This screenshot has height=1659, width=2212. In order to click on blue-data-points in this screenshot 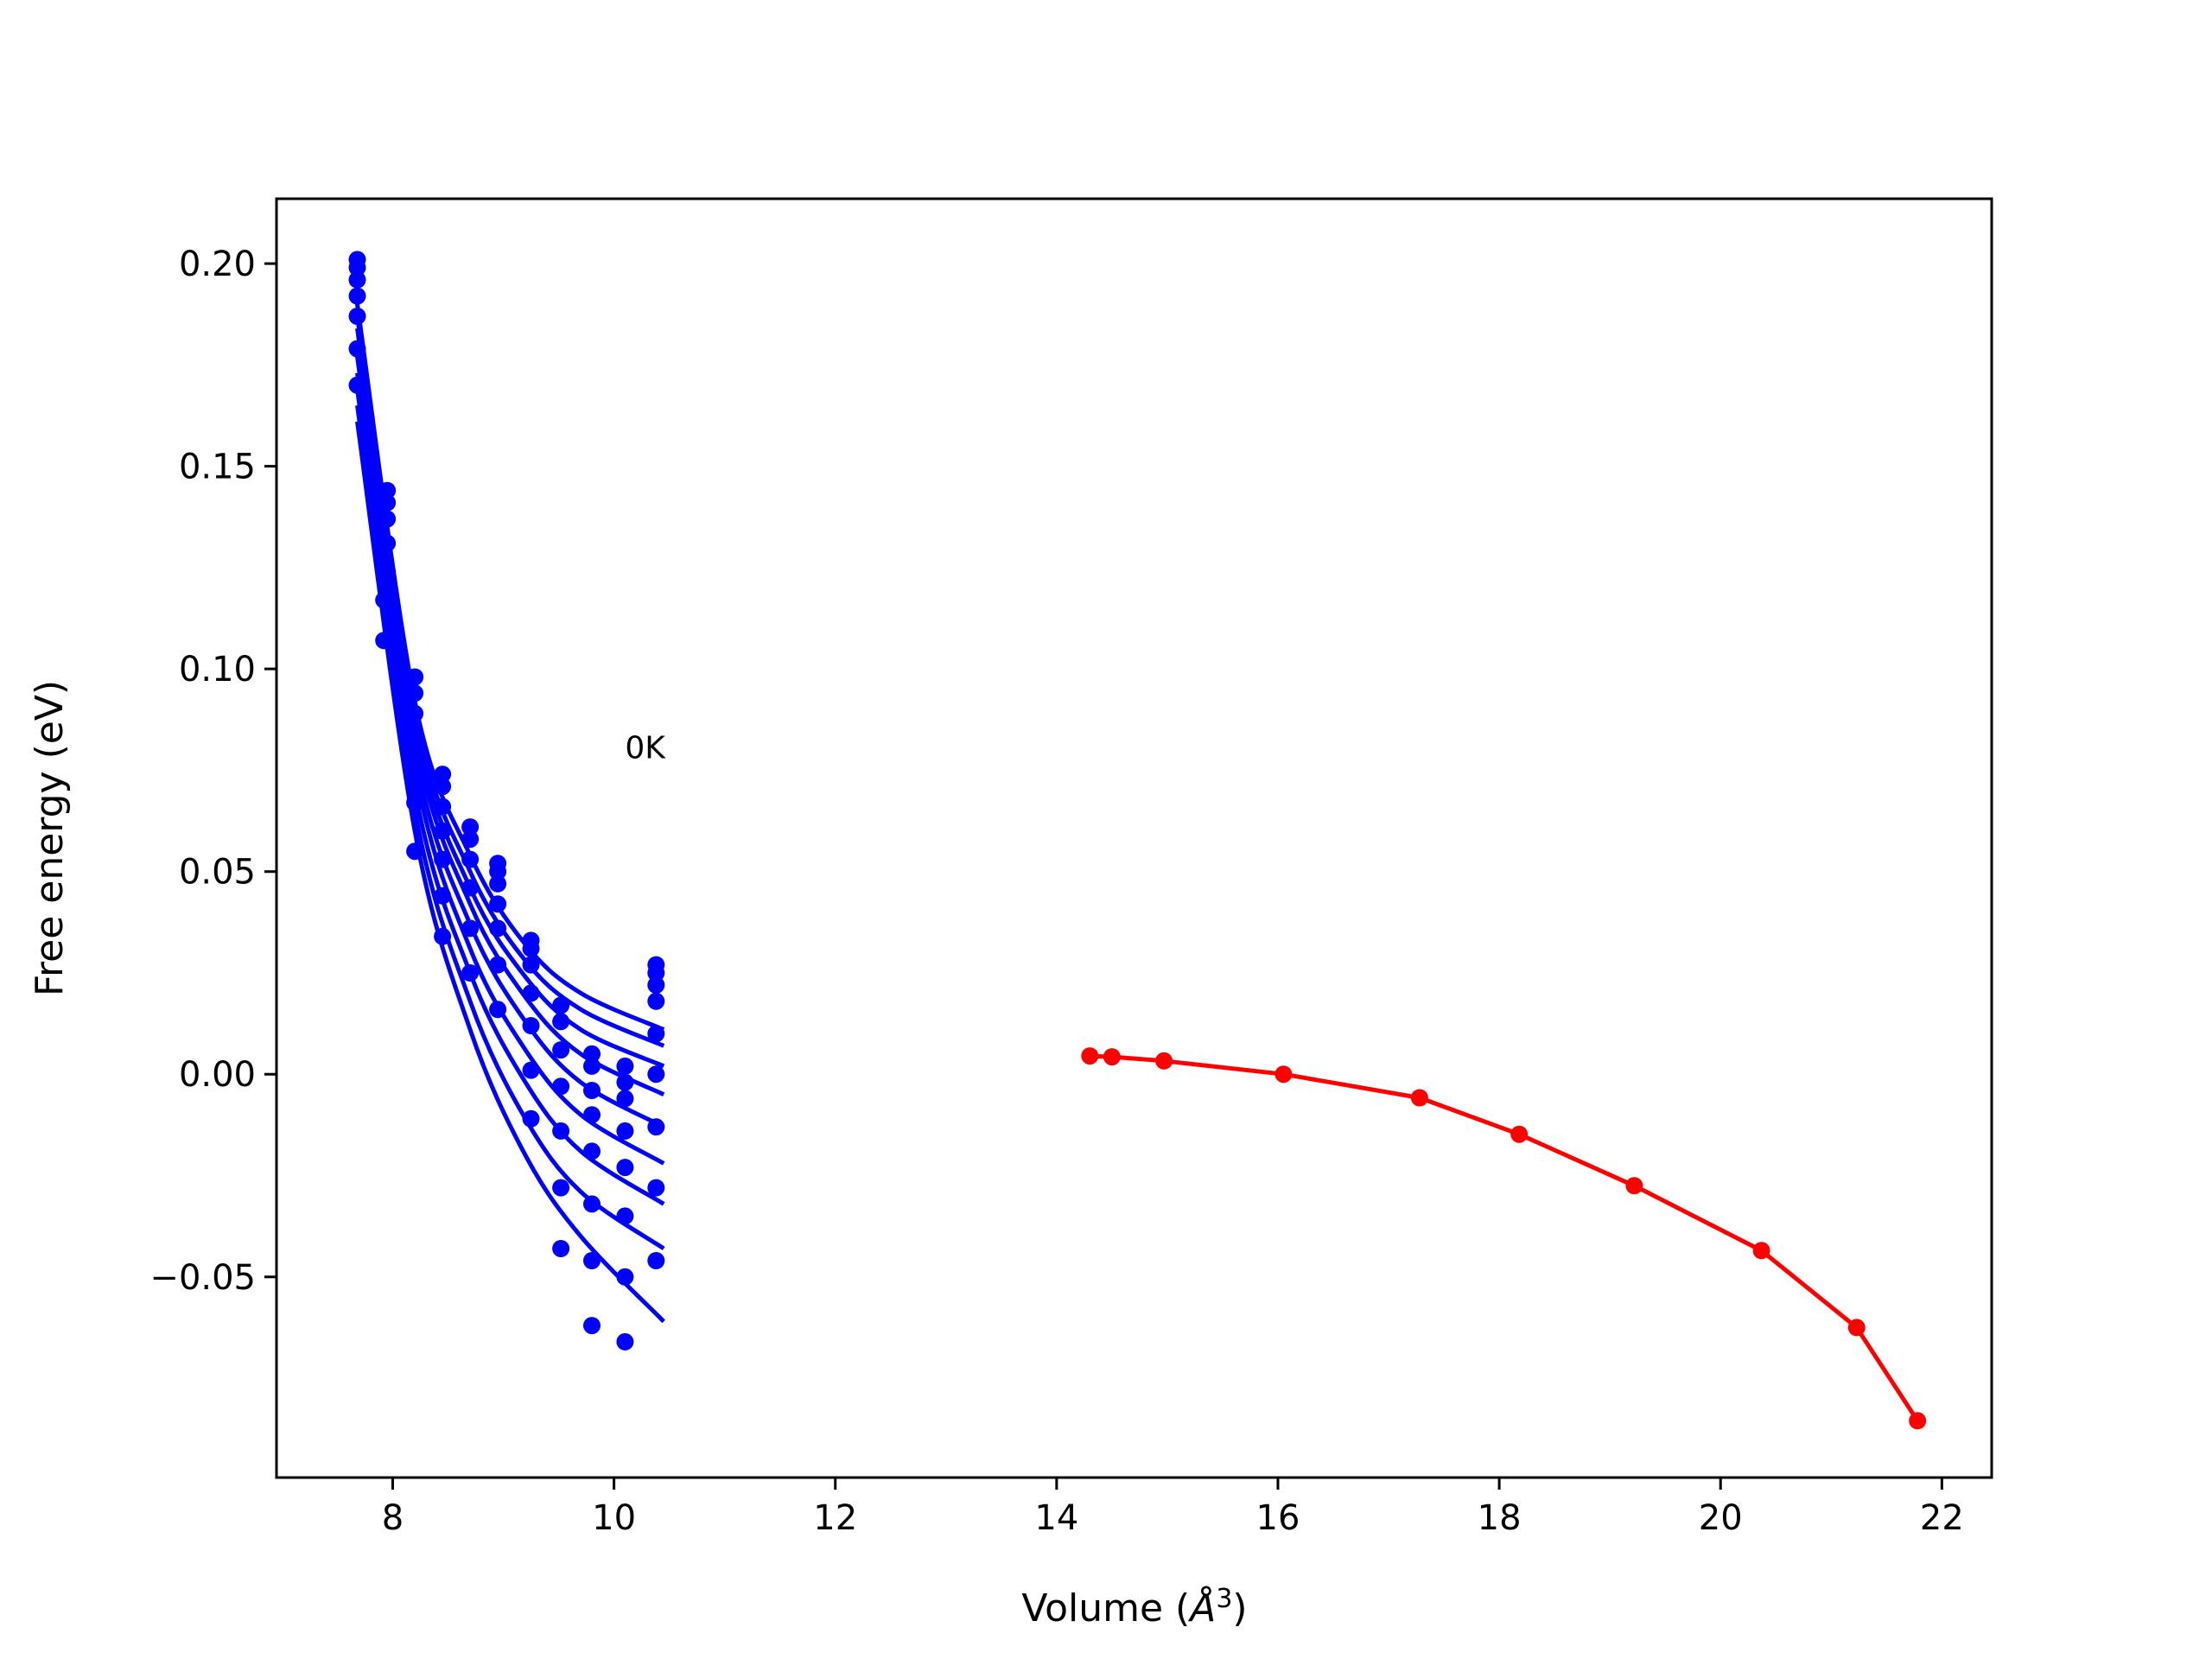, I will do `click(506, 801)`.